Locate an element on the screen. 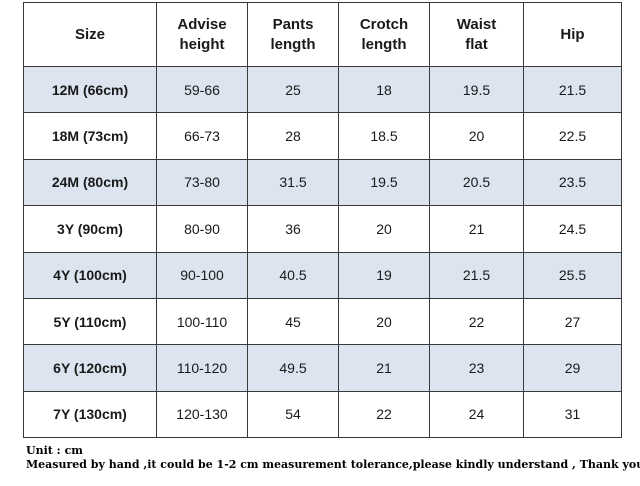 The image size is (640, 486). header-hip: Hip is located at coordinates (572, 34).